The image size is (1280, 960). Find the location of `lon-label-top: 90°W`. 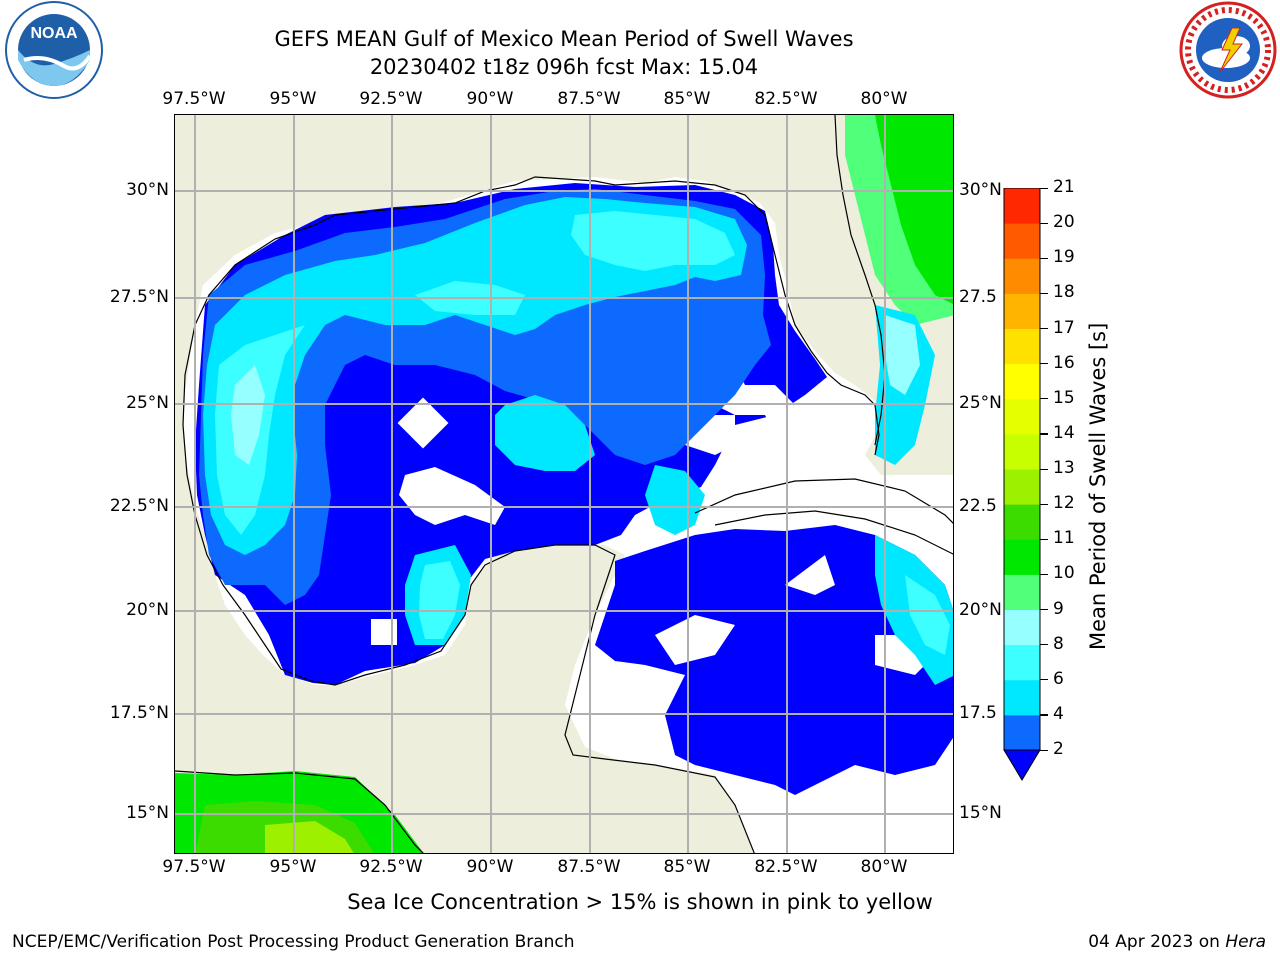

lon-label-top: 90°W is located at coordinates (490, 99).